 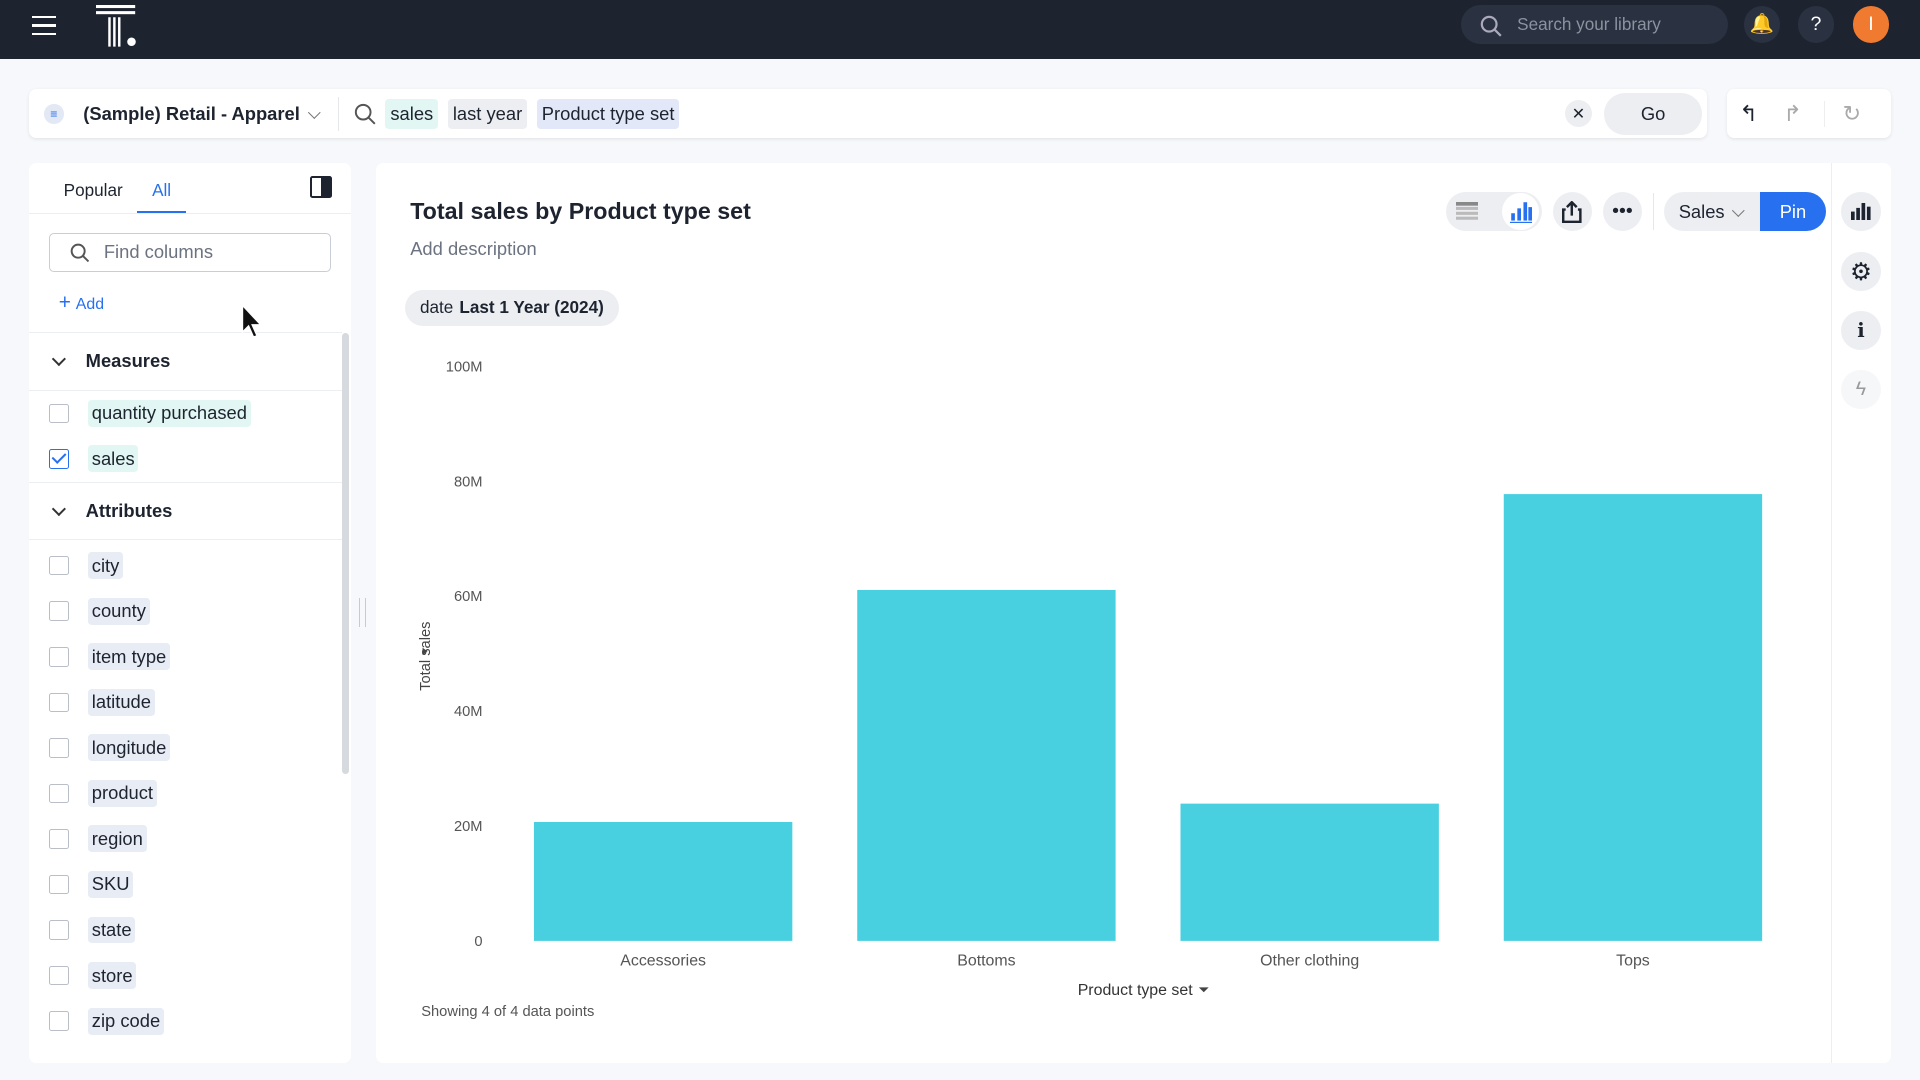 What do you see at coordinates (81, 303) in the screenshot?
I see `add-column-button: + Add` at bounding box center [81, 303].